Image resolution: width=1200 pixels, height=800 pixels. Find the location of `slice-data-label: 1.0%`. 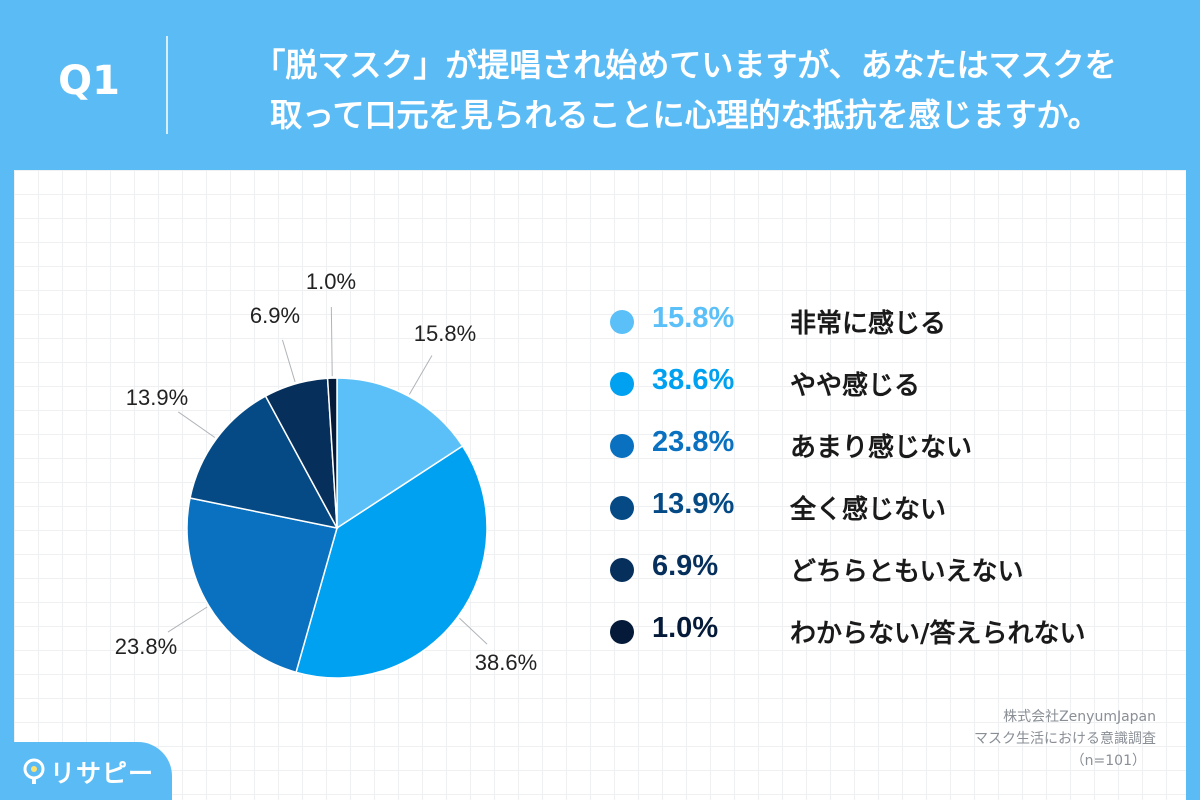

slice-data-label: 1.0% is located at coordinates (331, 281).